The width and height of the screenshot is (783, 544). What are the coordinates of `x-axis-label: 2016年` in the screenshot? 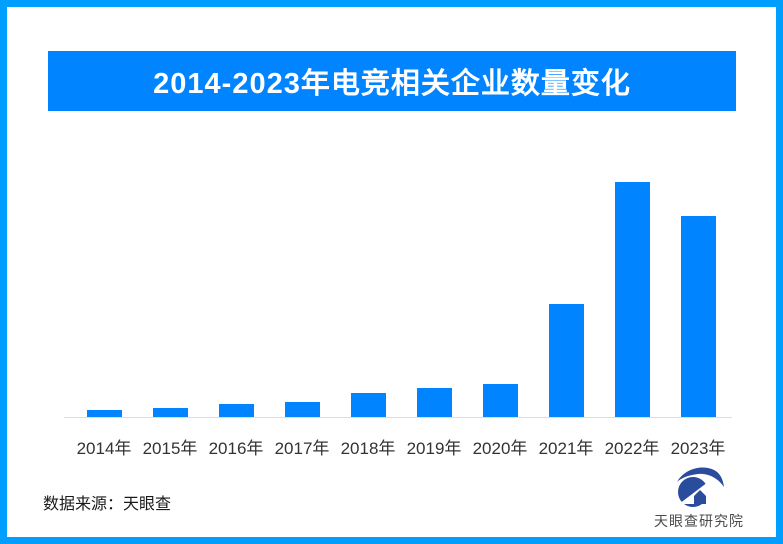 It's located at (236, 448).